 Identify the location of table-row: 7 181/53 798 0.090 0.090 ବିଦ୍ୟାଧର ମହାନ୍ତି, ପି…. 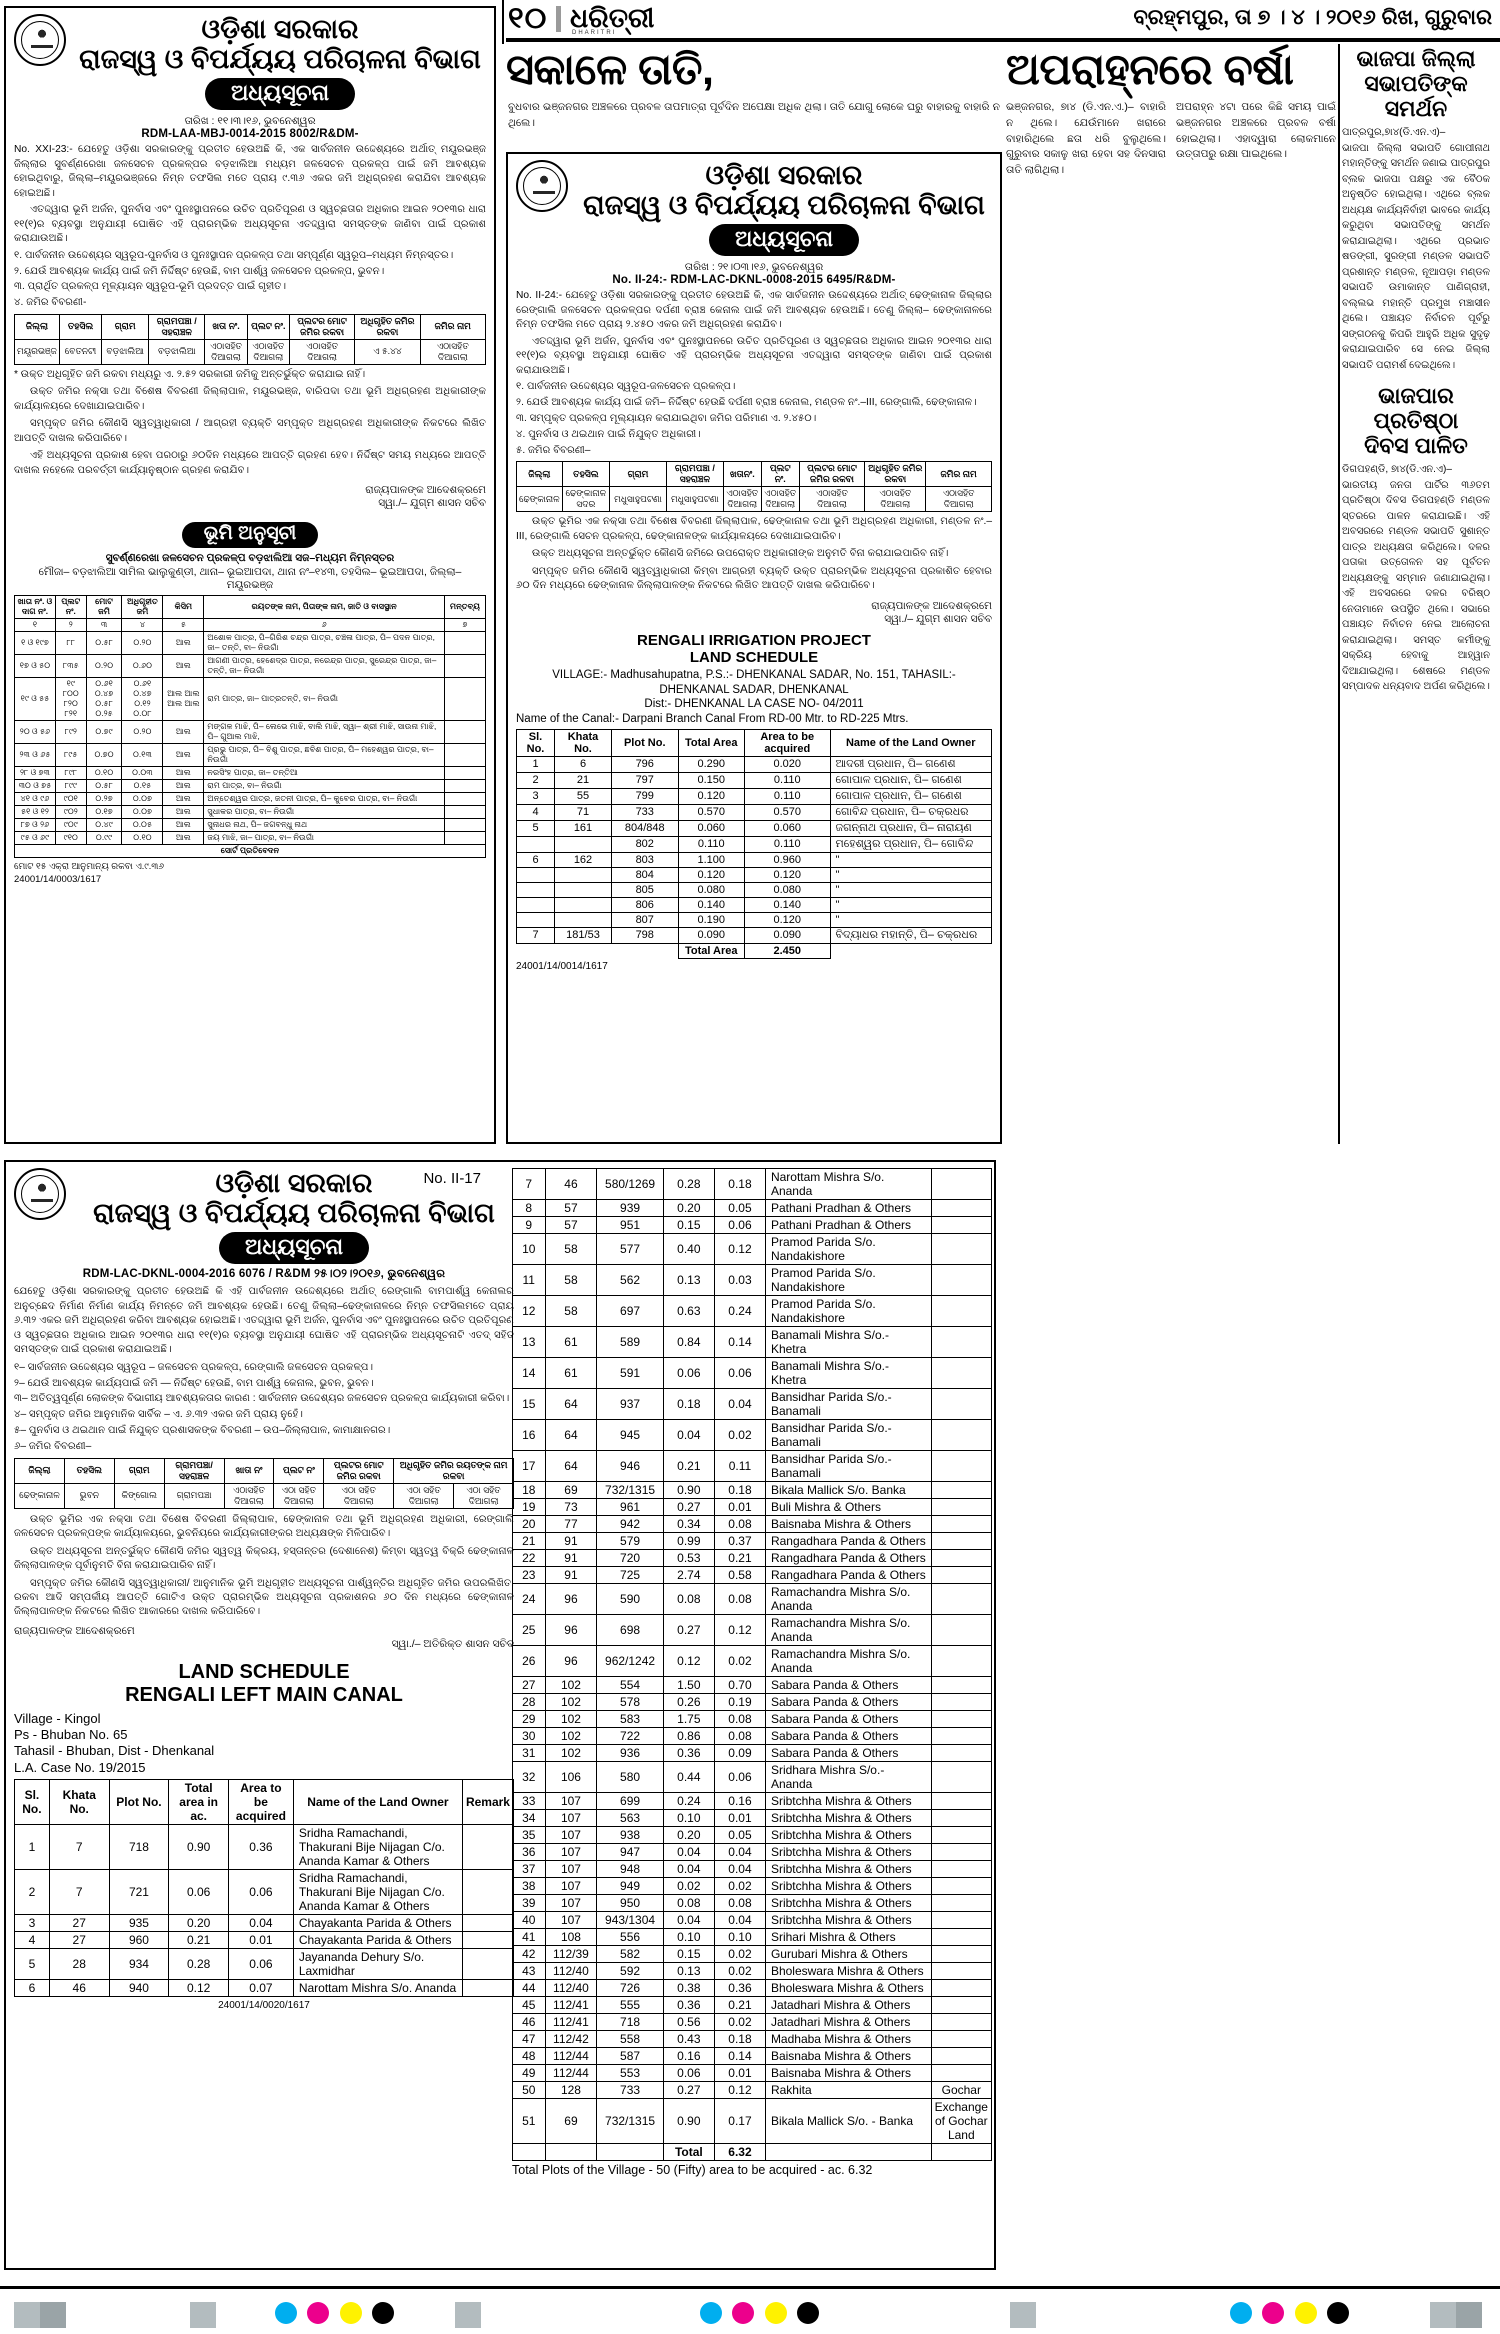
(754, 935).